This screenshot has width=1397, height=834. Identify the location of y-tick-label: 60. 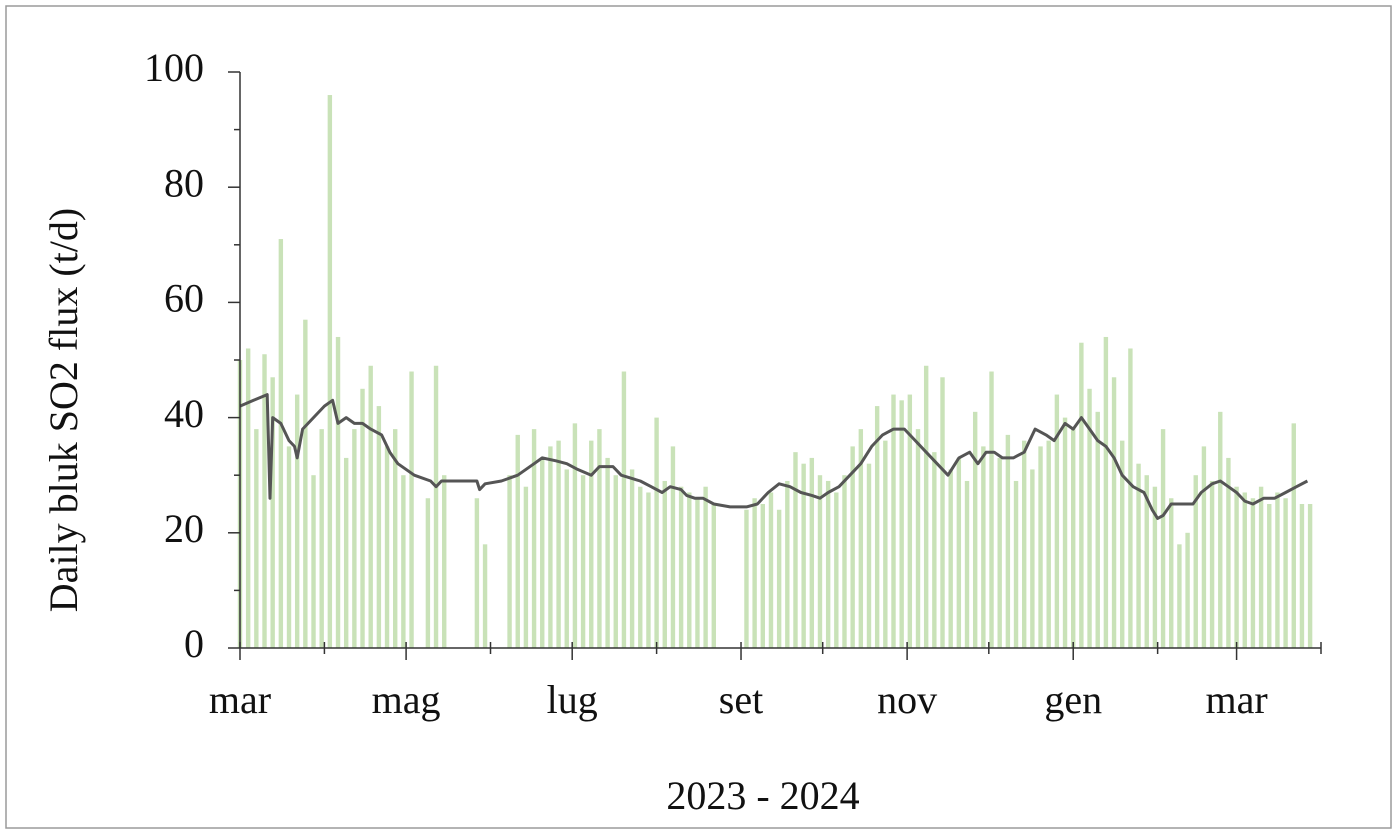
(184, 298).